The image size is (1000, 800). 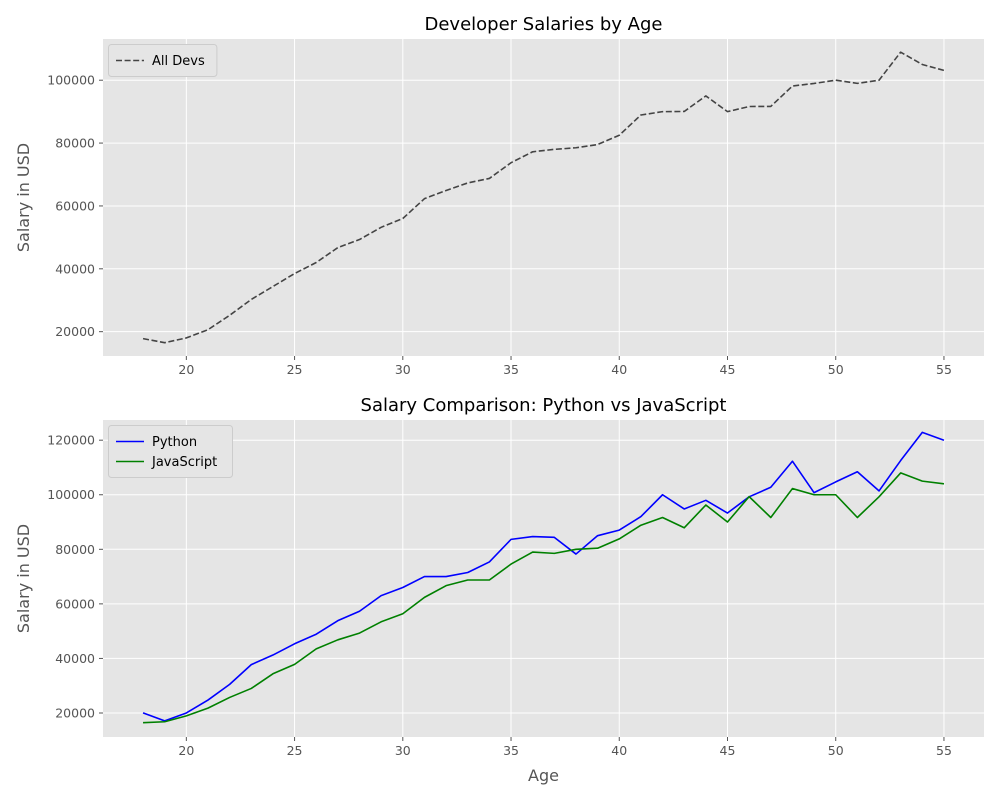 What do you see at coordinates (544, 405) in the screenshot?
I see `chart-title: Salary Comparison: Python vs JavaScript` at bounding box center [544, 405].